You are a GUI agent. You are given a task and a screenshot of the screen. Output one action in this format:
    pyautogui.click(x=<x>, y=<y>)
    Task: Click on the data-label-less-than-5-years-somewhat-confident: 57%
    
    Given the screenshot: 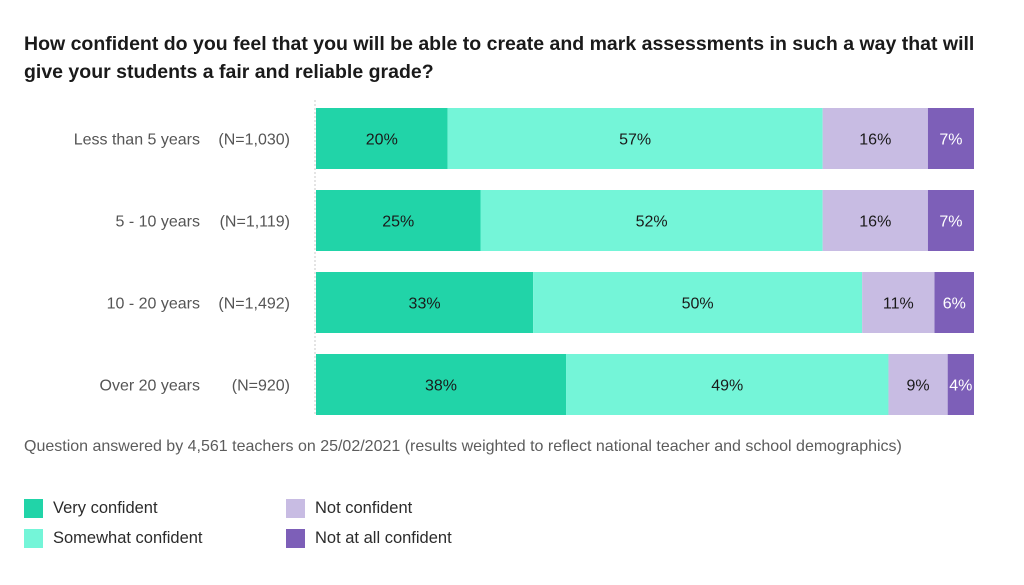 What is the action you would take?
    pyautogui.click(x=635, y=140)
    